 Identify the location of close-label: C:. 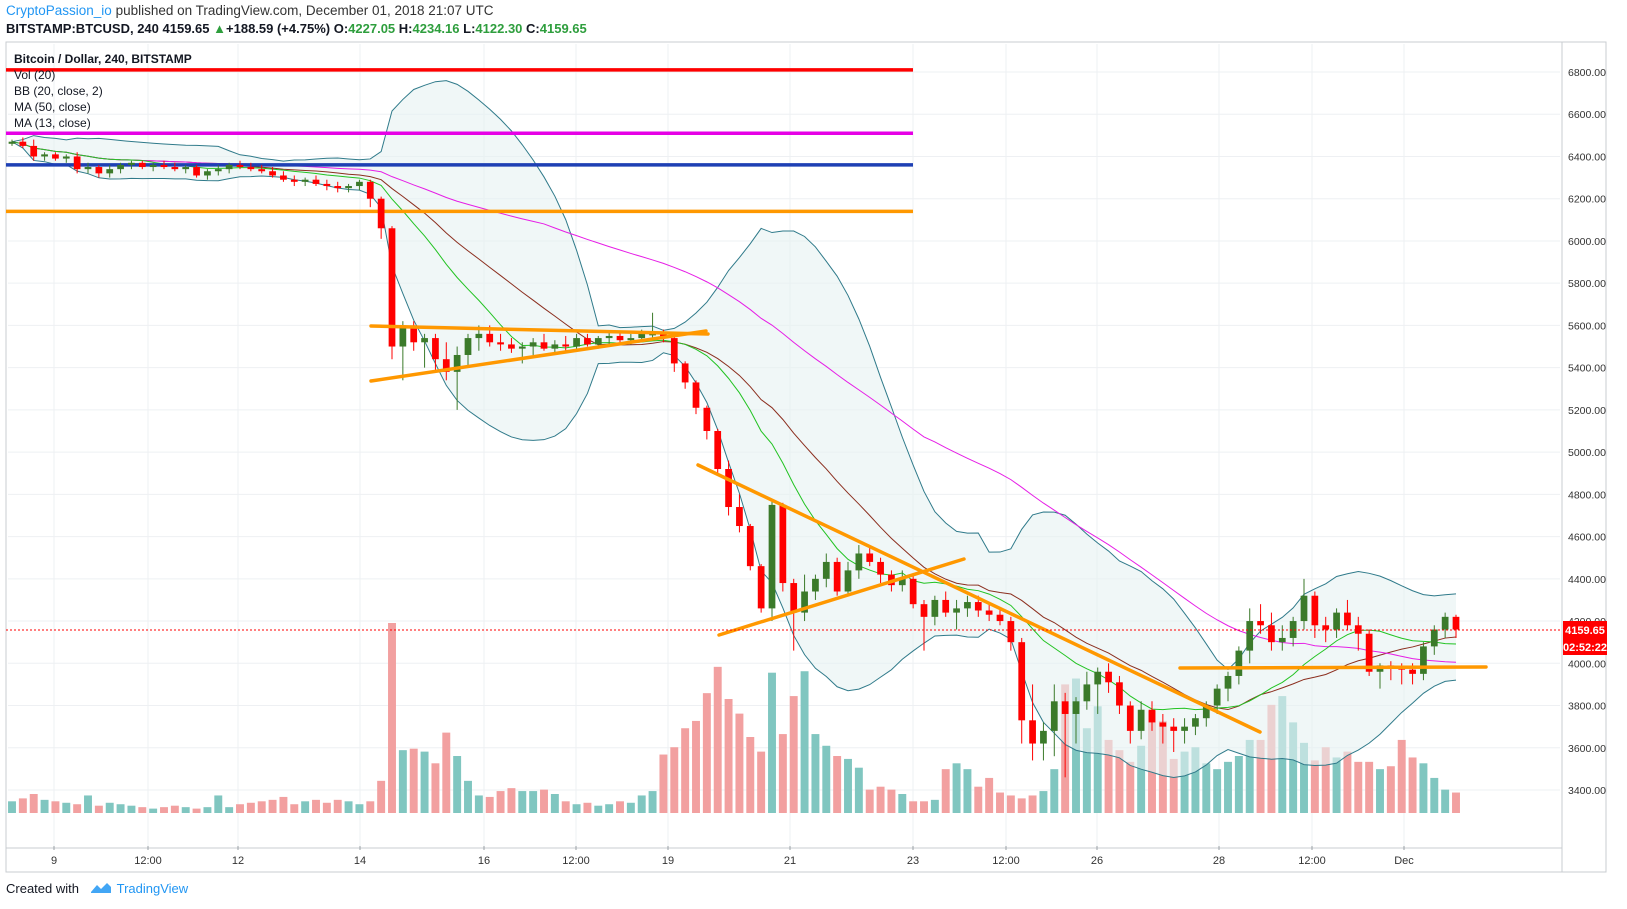
(533, 28).